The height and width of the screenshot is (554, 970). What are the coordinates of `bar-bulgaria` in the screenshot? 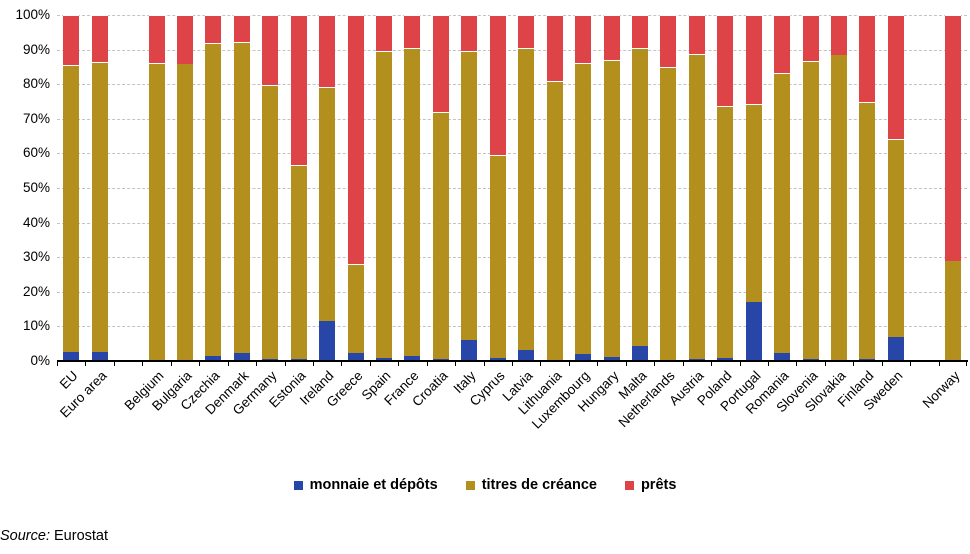 It's located at (184, 188).